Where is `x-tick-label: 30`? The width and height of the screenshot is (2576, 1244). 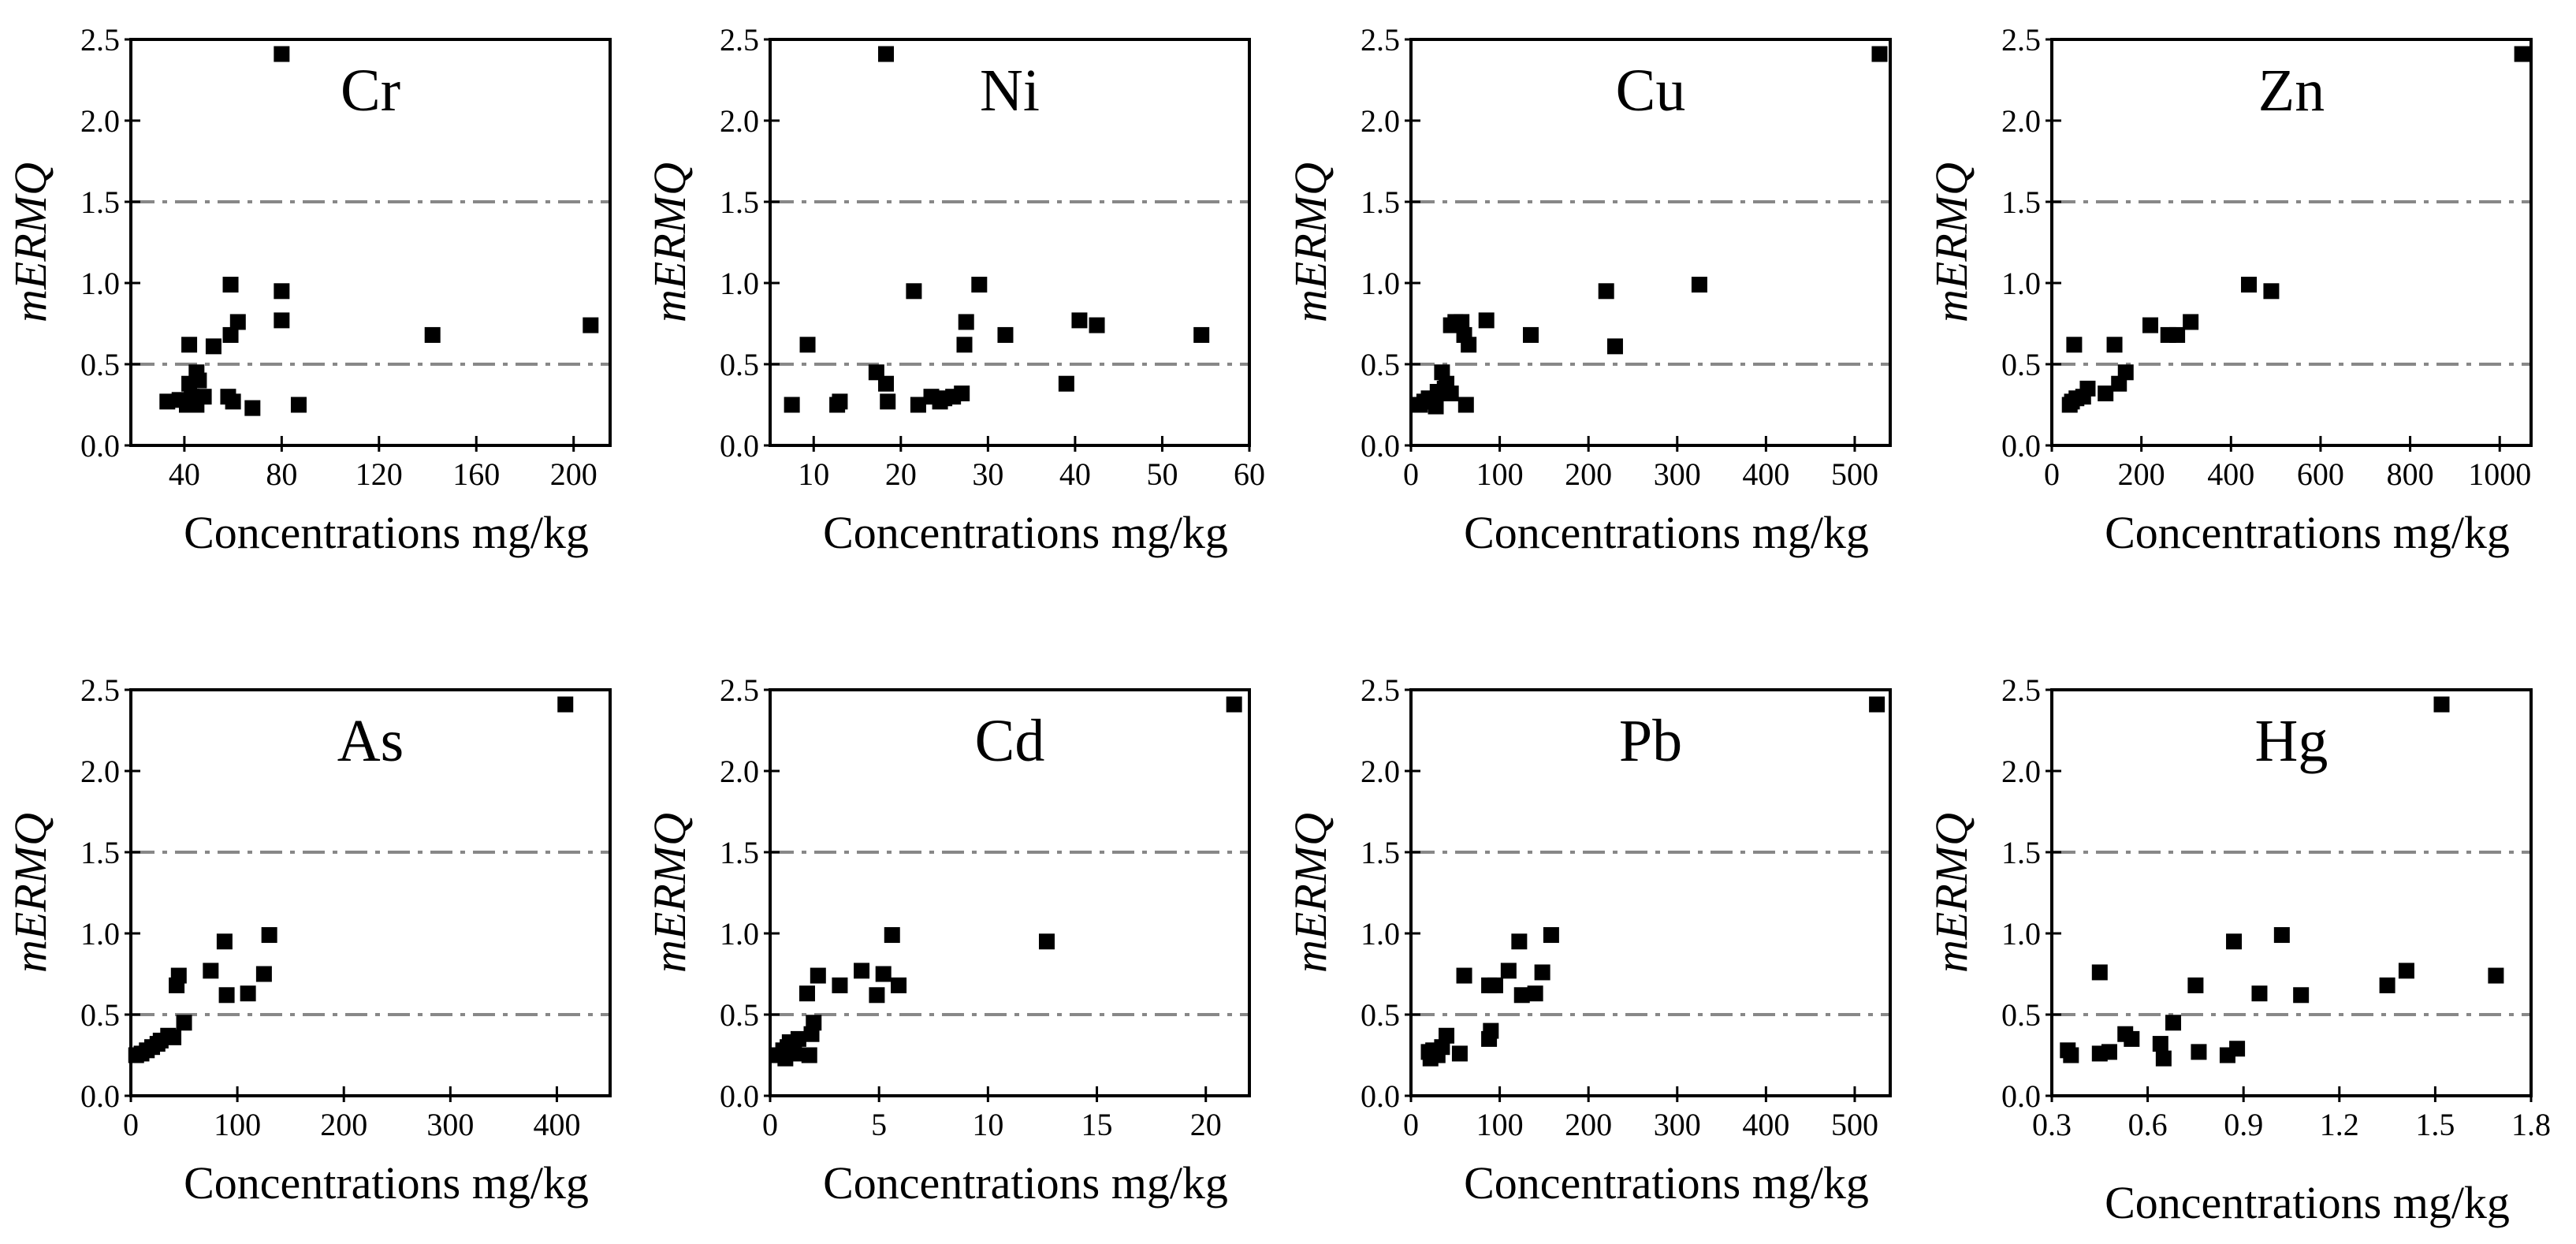 x-tick-label: 30 is located at coordinates (987, 474).